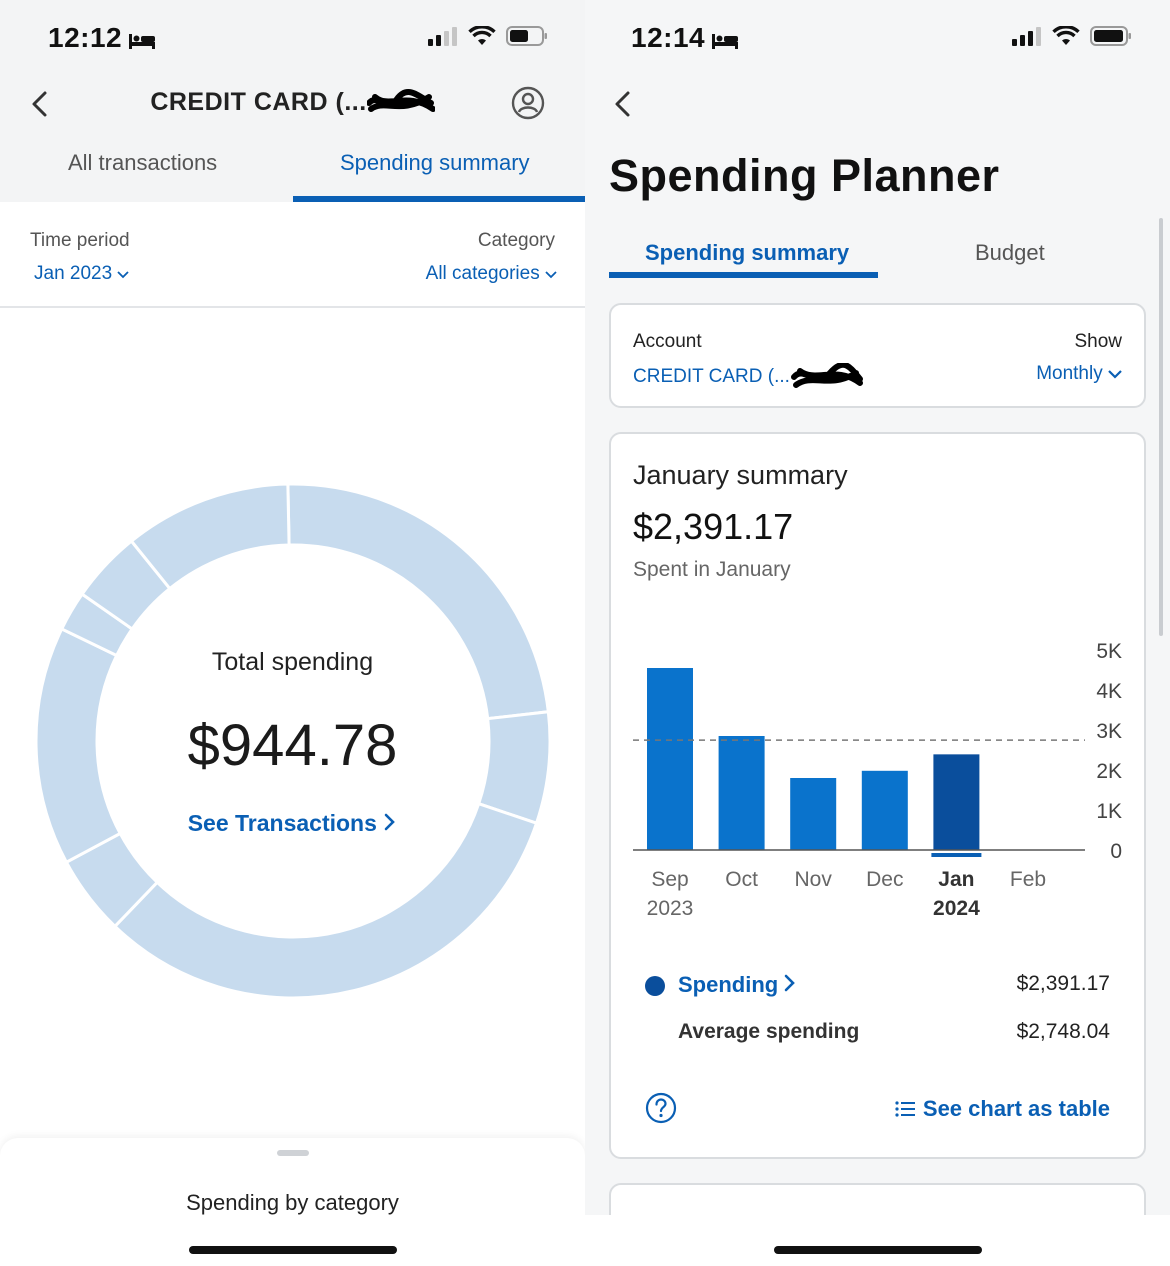 This screenshot has height=1266, width=1170. What do you see at coordinates (1109, 771) in the screenshot?
I see `y-tick-label: 2K` at bounding box center [1109, 771].